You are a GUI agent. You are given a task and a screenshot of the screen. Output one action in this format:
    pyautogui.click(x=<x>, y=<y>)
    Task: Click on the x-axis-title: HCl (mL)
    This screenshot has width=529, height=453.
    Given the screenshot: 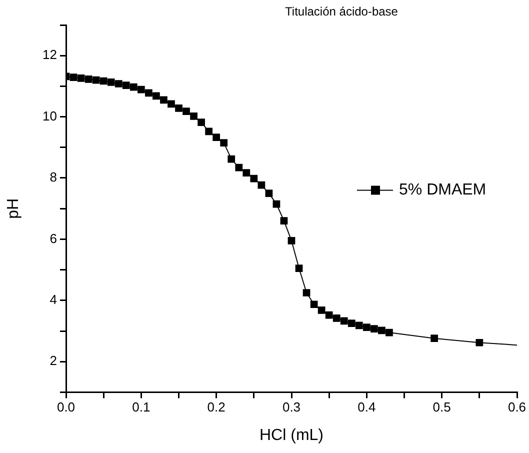 What is the action you would take?
    pyautogui.click(x=292, y=435)
    